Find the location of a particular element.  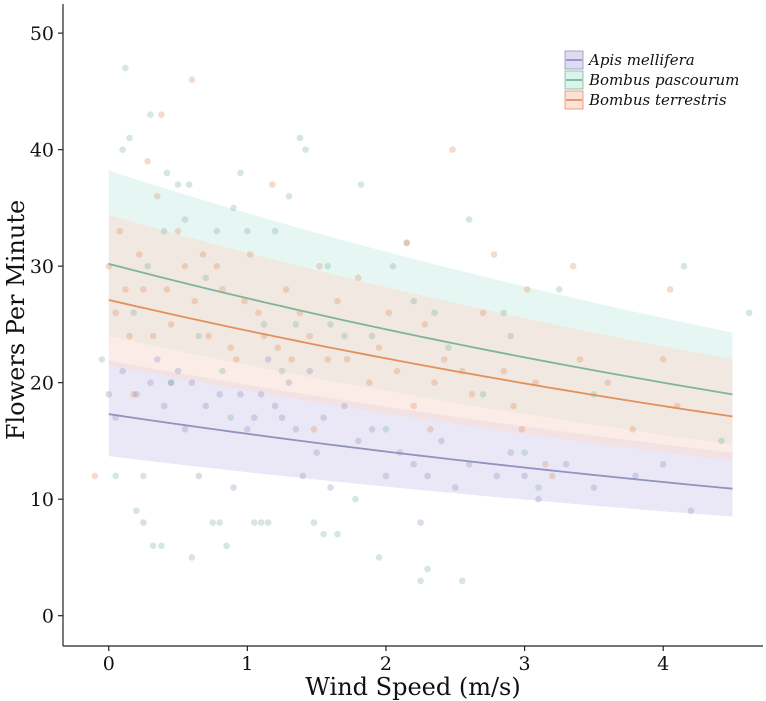

y-tick-label-40: 40 is located at coordinates (42, 151).